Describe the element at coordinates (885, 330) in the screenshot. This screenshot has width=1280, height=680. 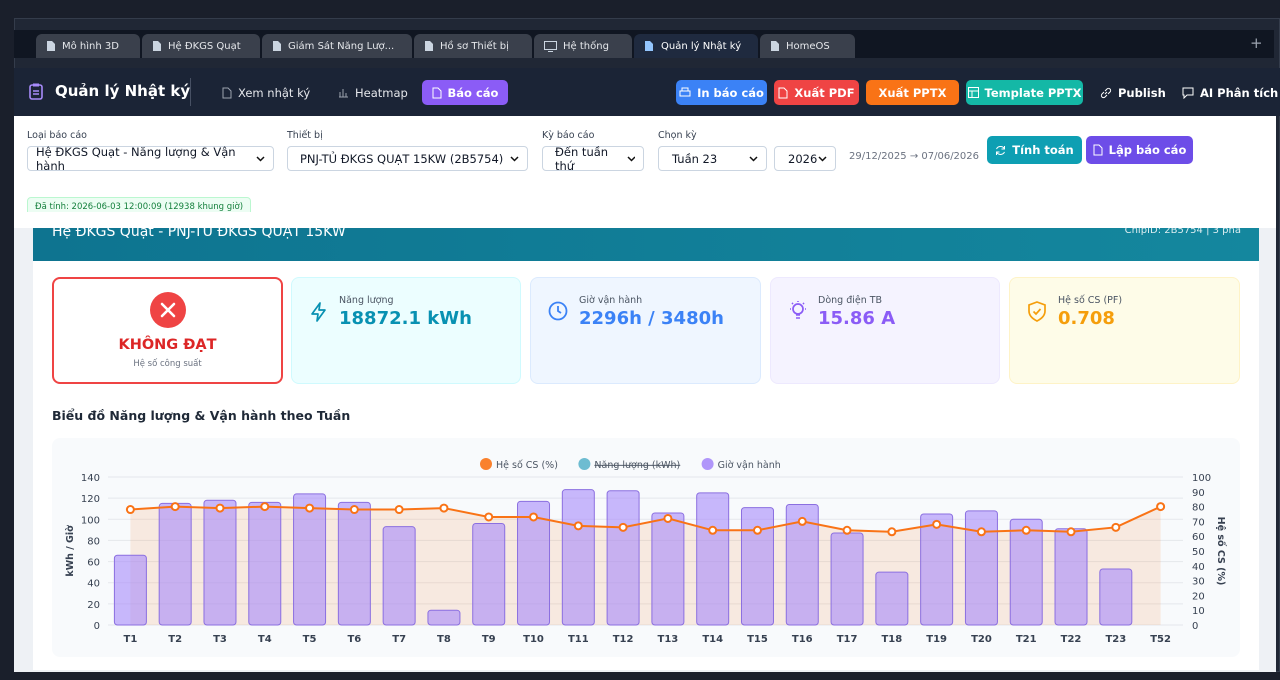
I see `kpi-card: Dòng điện TB 15.86 A` at that location.